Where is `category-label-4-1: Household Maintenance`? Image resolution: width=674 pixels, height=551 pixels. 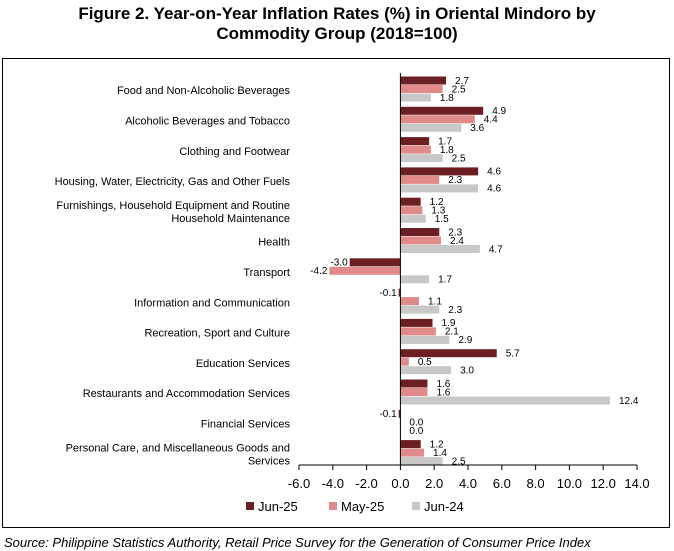
category-label-4-1: Household Maintenance is located at coordinates (230, 219).